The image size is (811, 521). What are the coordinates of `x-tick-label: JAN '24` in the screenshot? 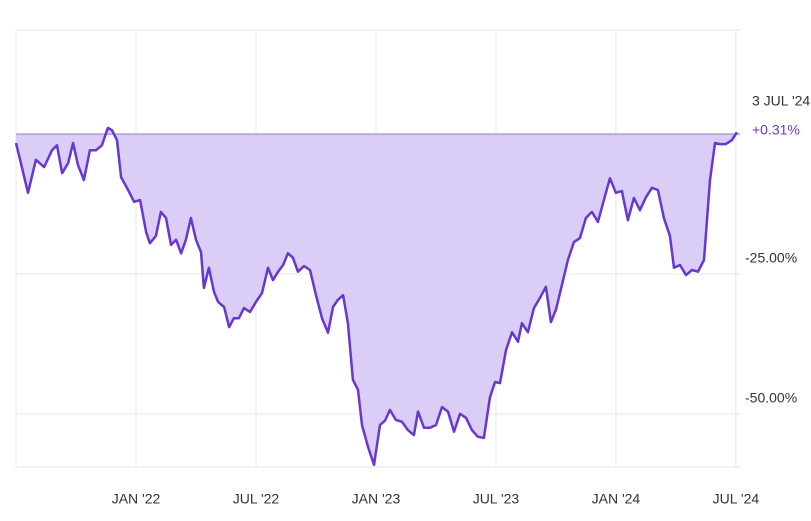 It's located at (616, 499).